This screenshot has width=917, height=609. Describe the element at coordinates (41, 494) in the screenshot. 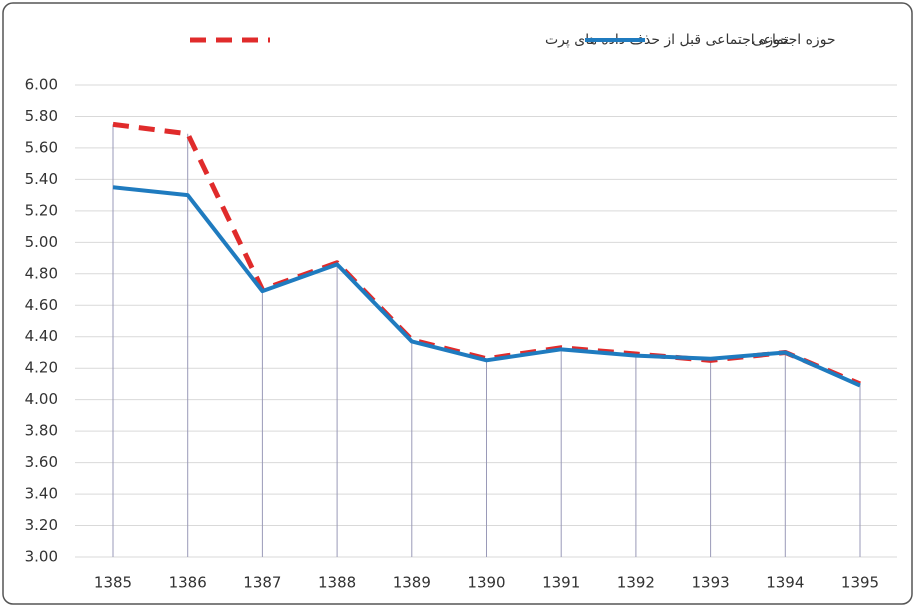

I see `y-tick-label: 3.40` at that location.